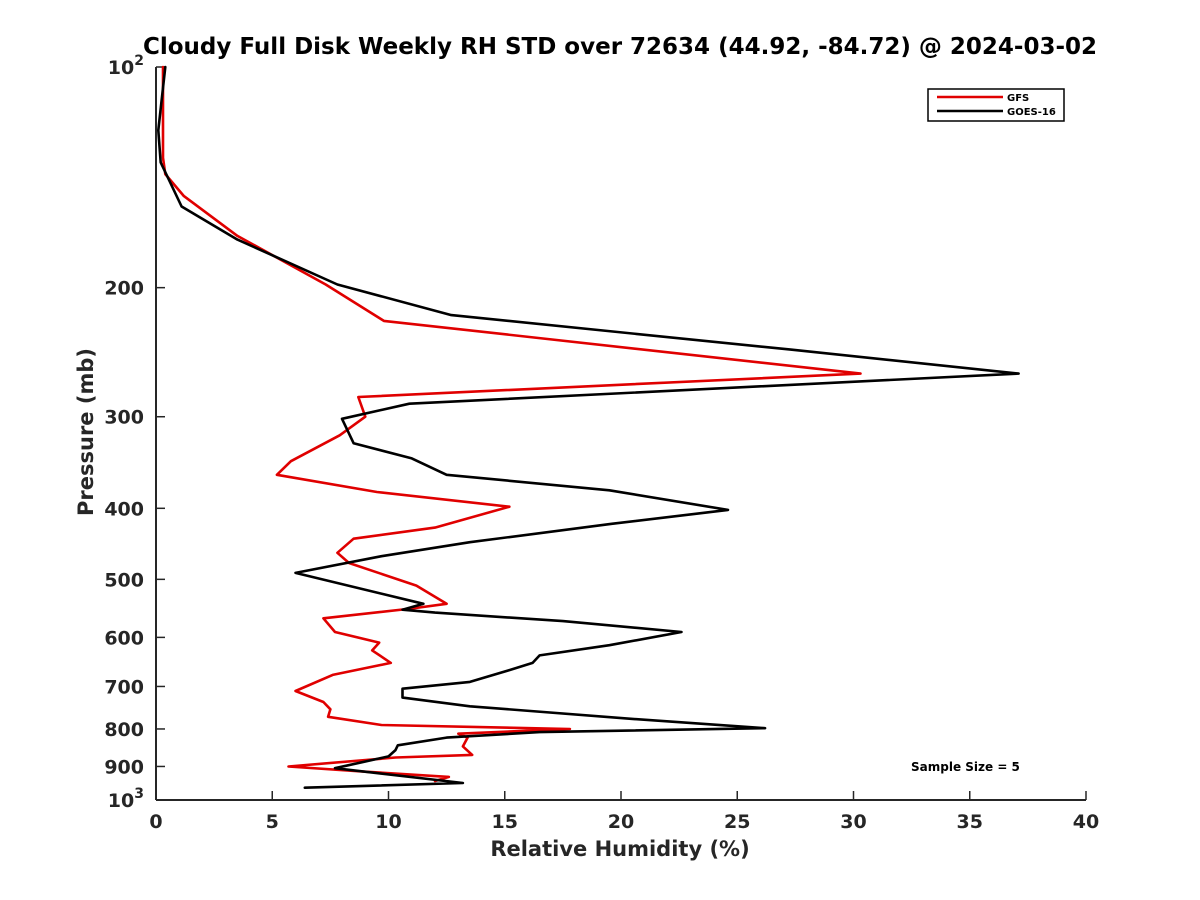 The image size is (1200, 900). I want to click on x-tick-label: 10, so click(388, 822).